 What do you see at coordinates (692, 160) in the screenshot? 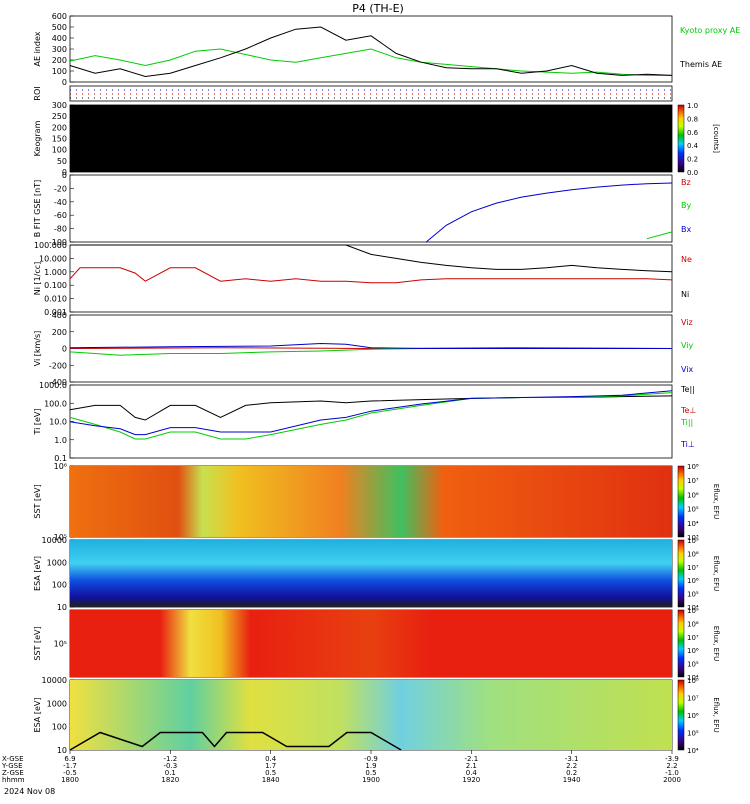
I see `colorbar-tick: 0.2` at bounding box center [692, 160].